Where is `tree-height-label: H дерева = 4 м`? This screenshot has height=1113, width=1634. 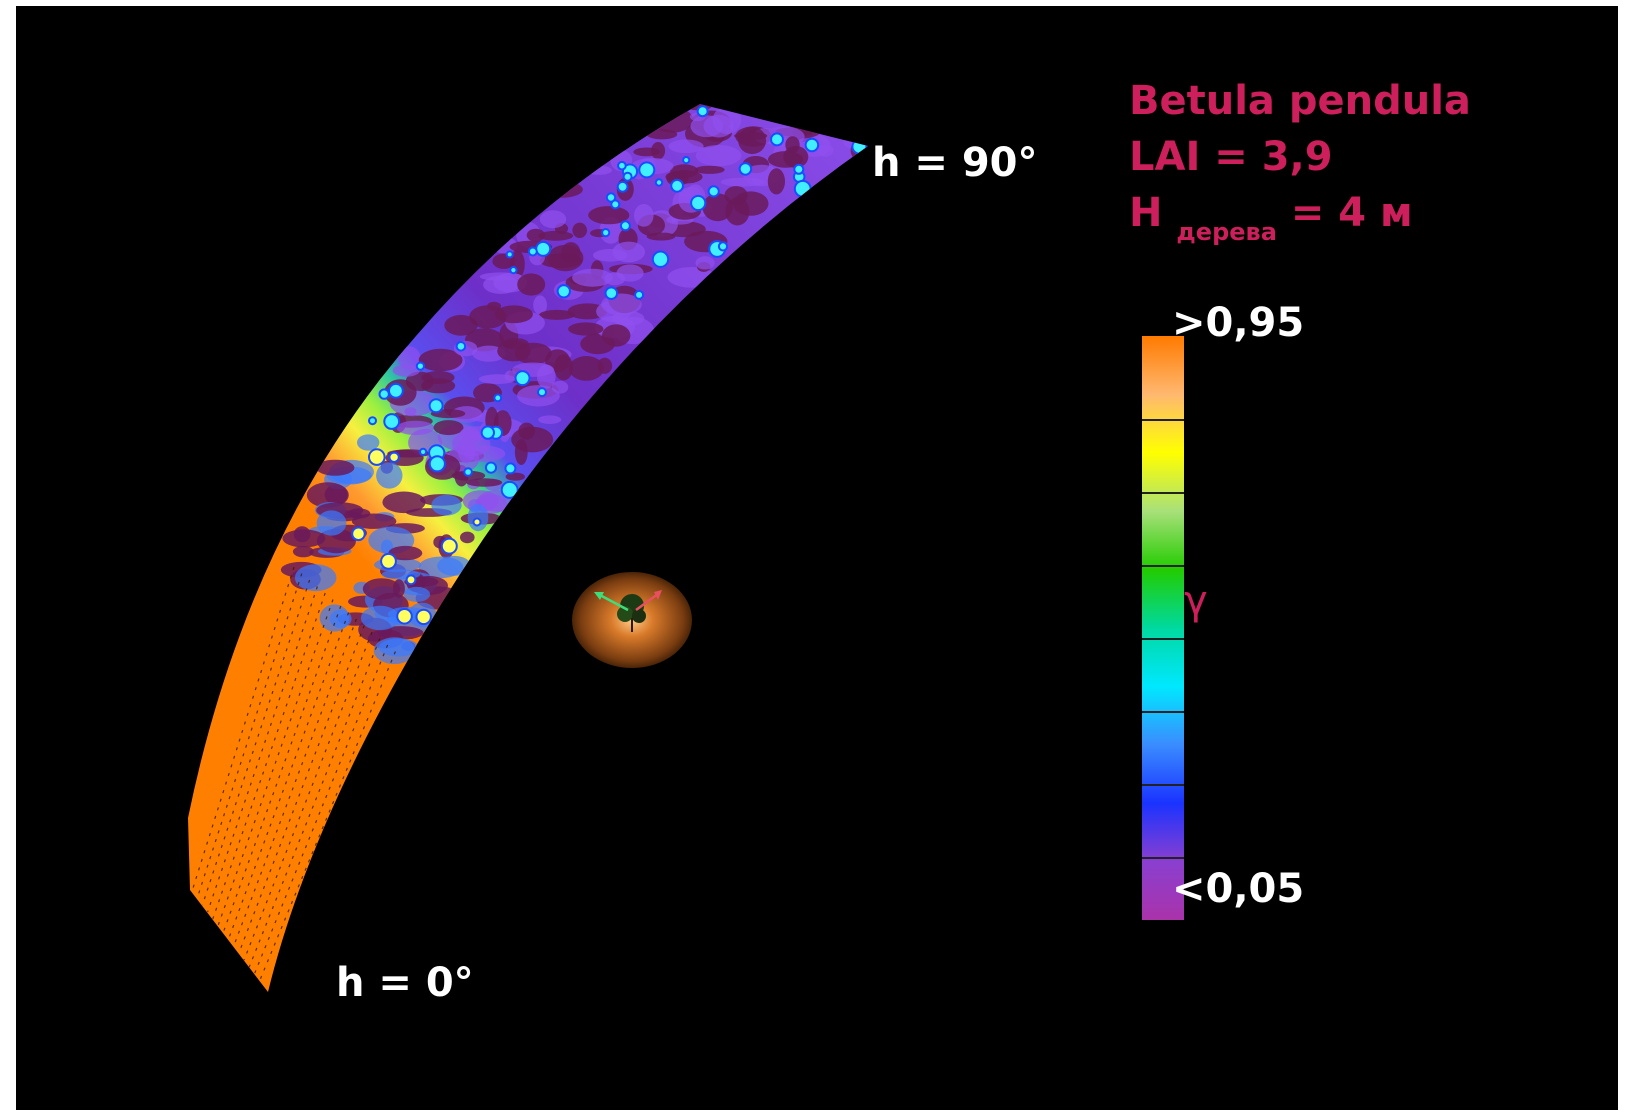 tree-height-label: H дерева = 4 м is located at coordinates (1271, 218).